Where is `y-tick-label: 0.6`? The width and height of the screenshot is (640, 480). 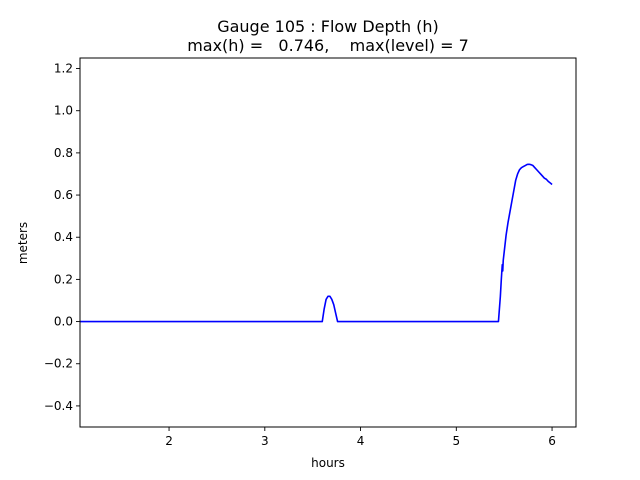 y-tick-label: 0.6 is located at coordinates (63, 195).